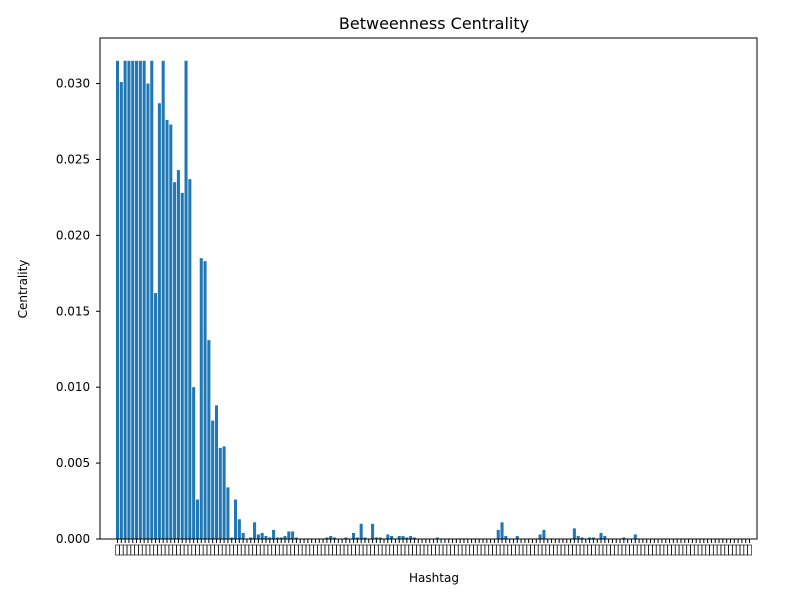  I want to click on y-tick-label: 0.030, so click(73, 84).